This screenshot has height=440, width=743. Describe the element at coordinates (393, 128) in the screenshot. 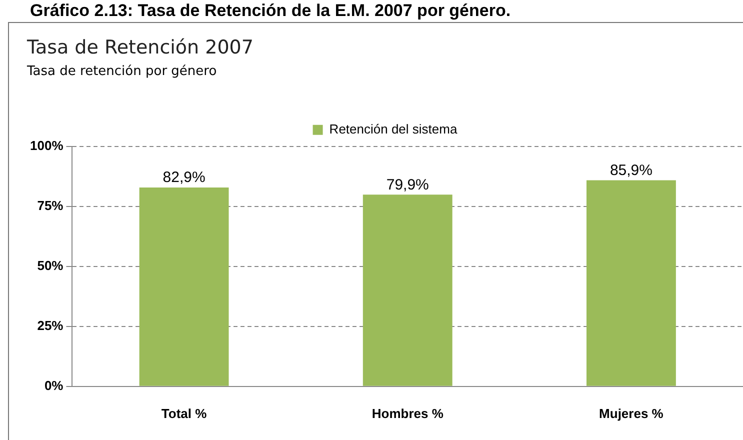

I see `legend-label: Retención del sistema` at that location.